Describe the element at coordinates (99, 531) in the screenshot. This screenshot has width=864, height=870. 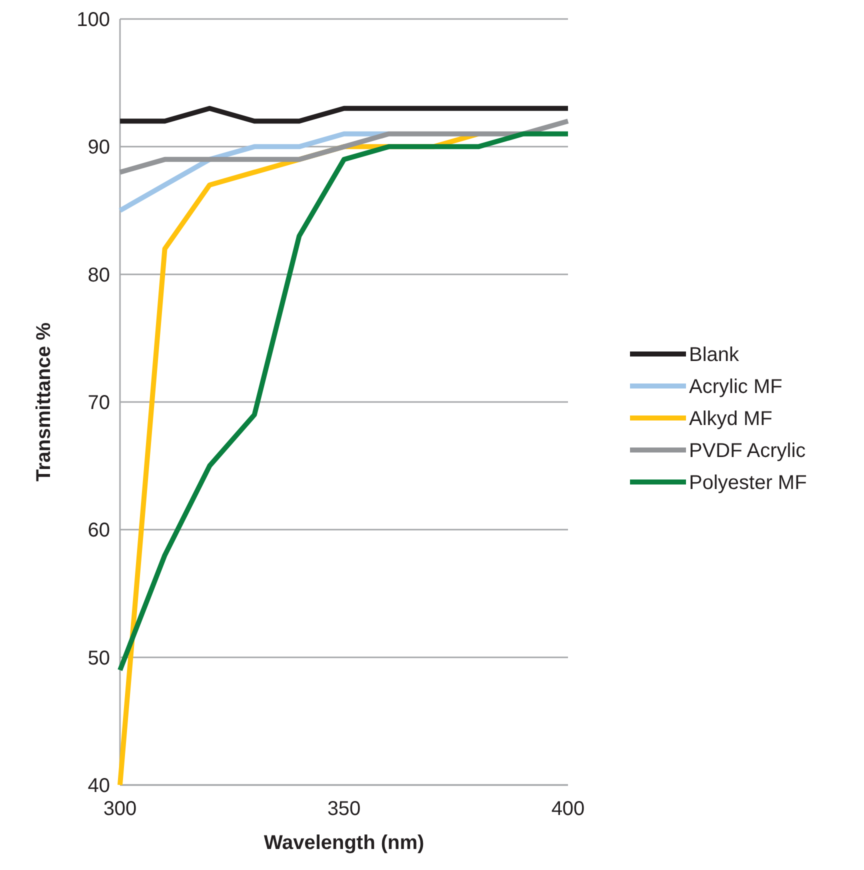
I see `y-tick-label: 60` at that location.